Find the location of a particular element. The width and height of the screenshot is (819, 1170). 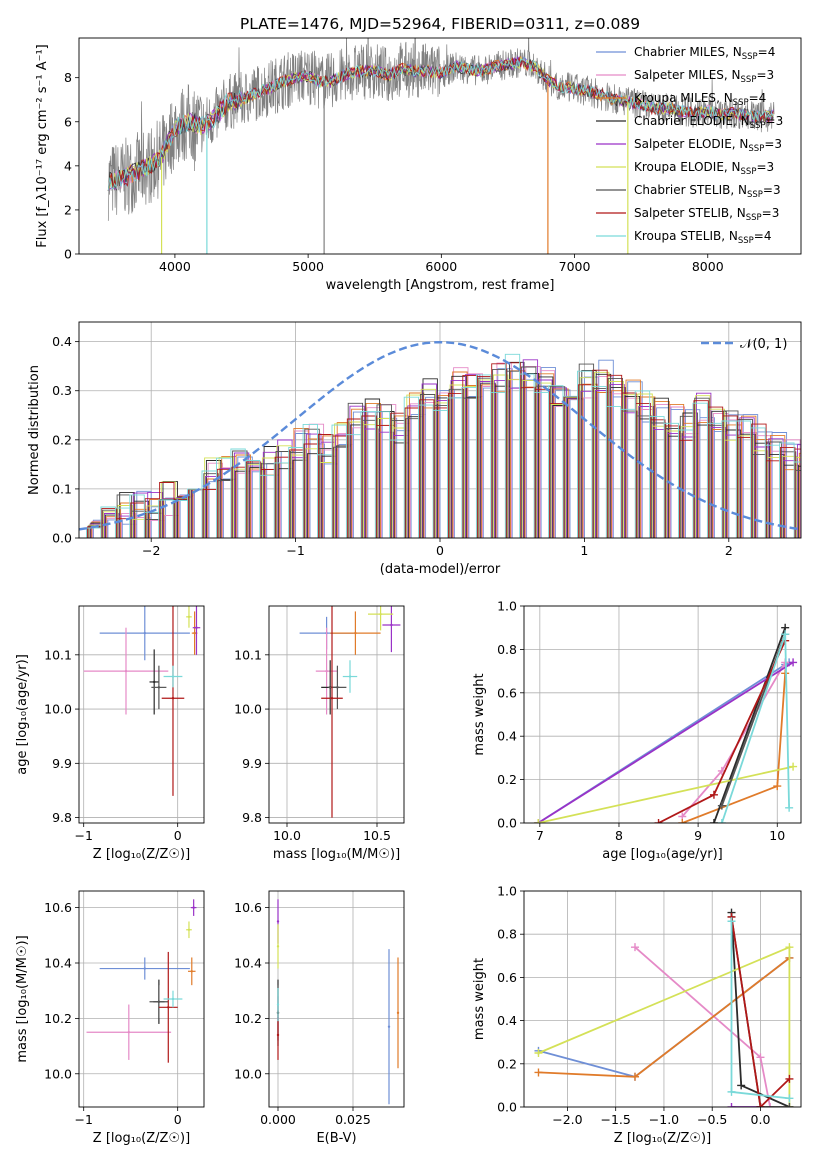

age-mass-panel: 10.0 10.5 9.8 9.9 10.0 10.1 mass [log₁₀(M/M☉)] is located at coordinates (319, 733).